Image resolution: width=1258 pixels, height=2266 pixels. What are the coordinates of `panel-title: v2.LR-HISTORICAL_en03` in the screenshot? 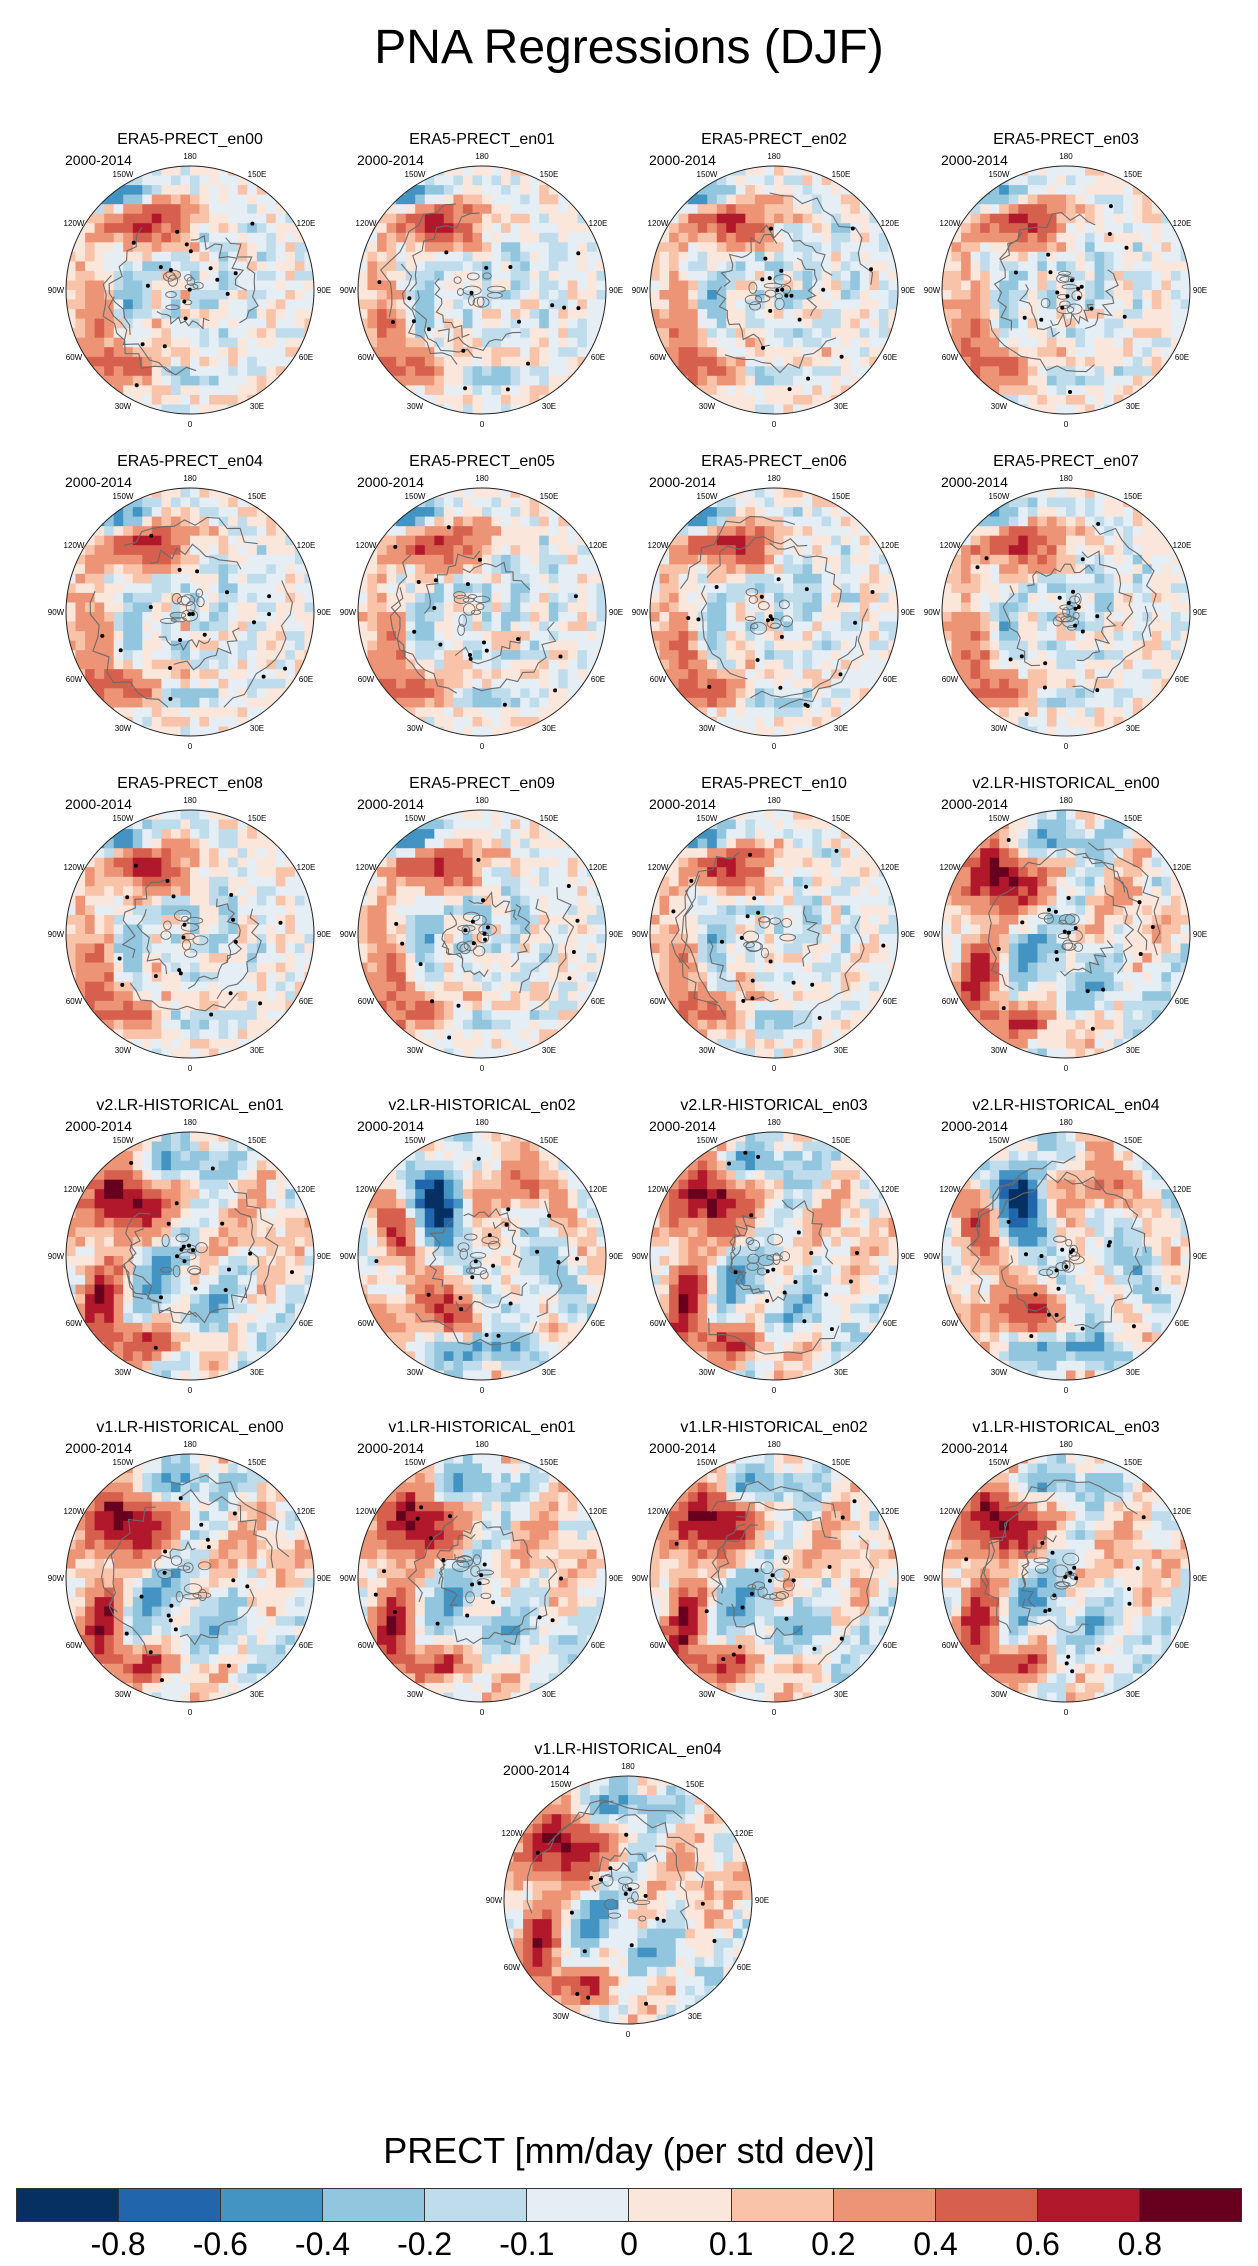 It's located at (773, 1105).